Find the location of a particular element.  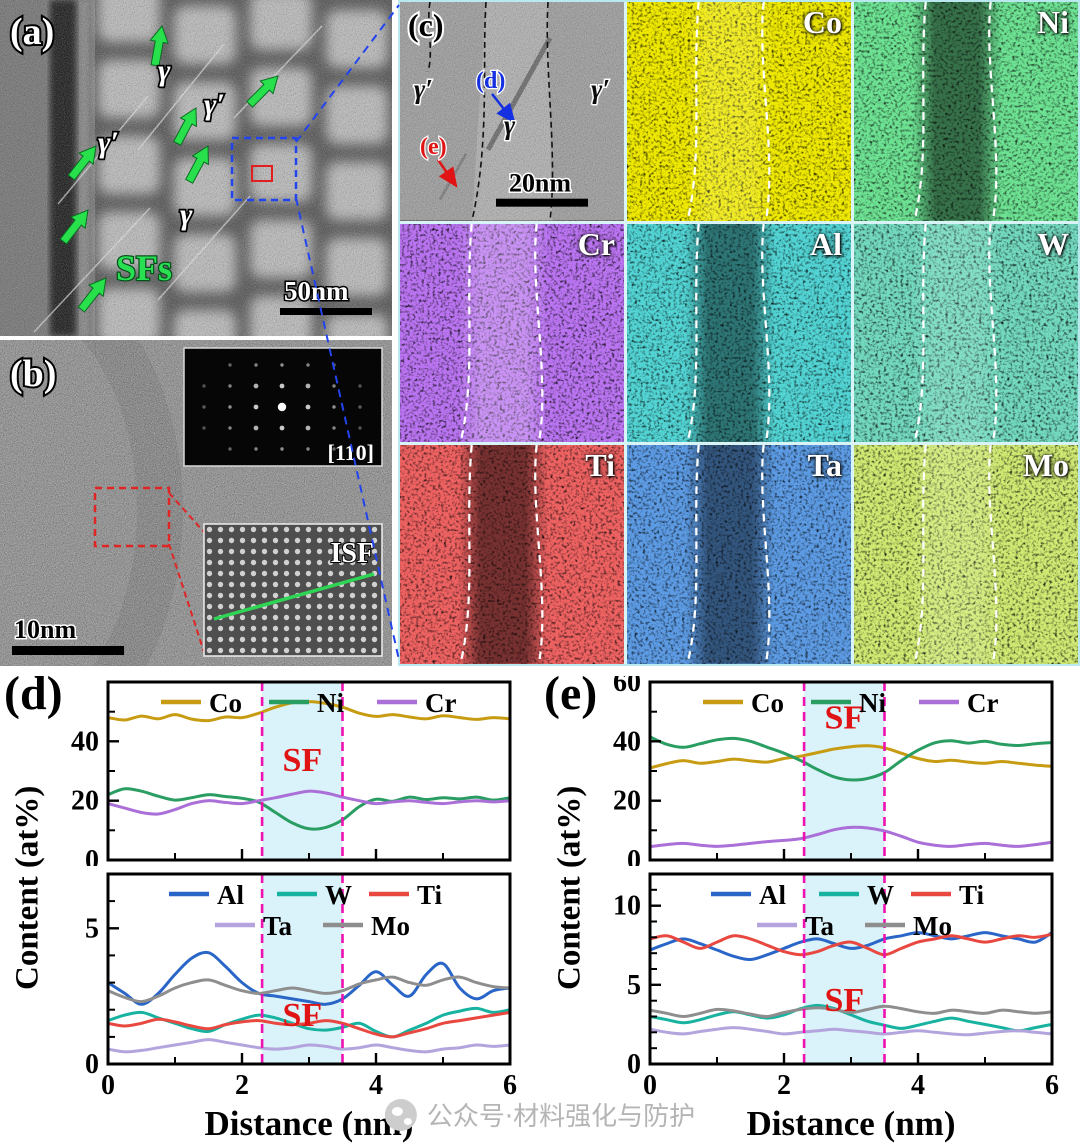

isf-region-box is located at coordinates (132, 517).